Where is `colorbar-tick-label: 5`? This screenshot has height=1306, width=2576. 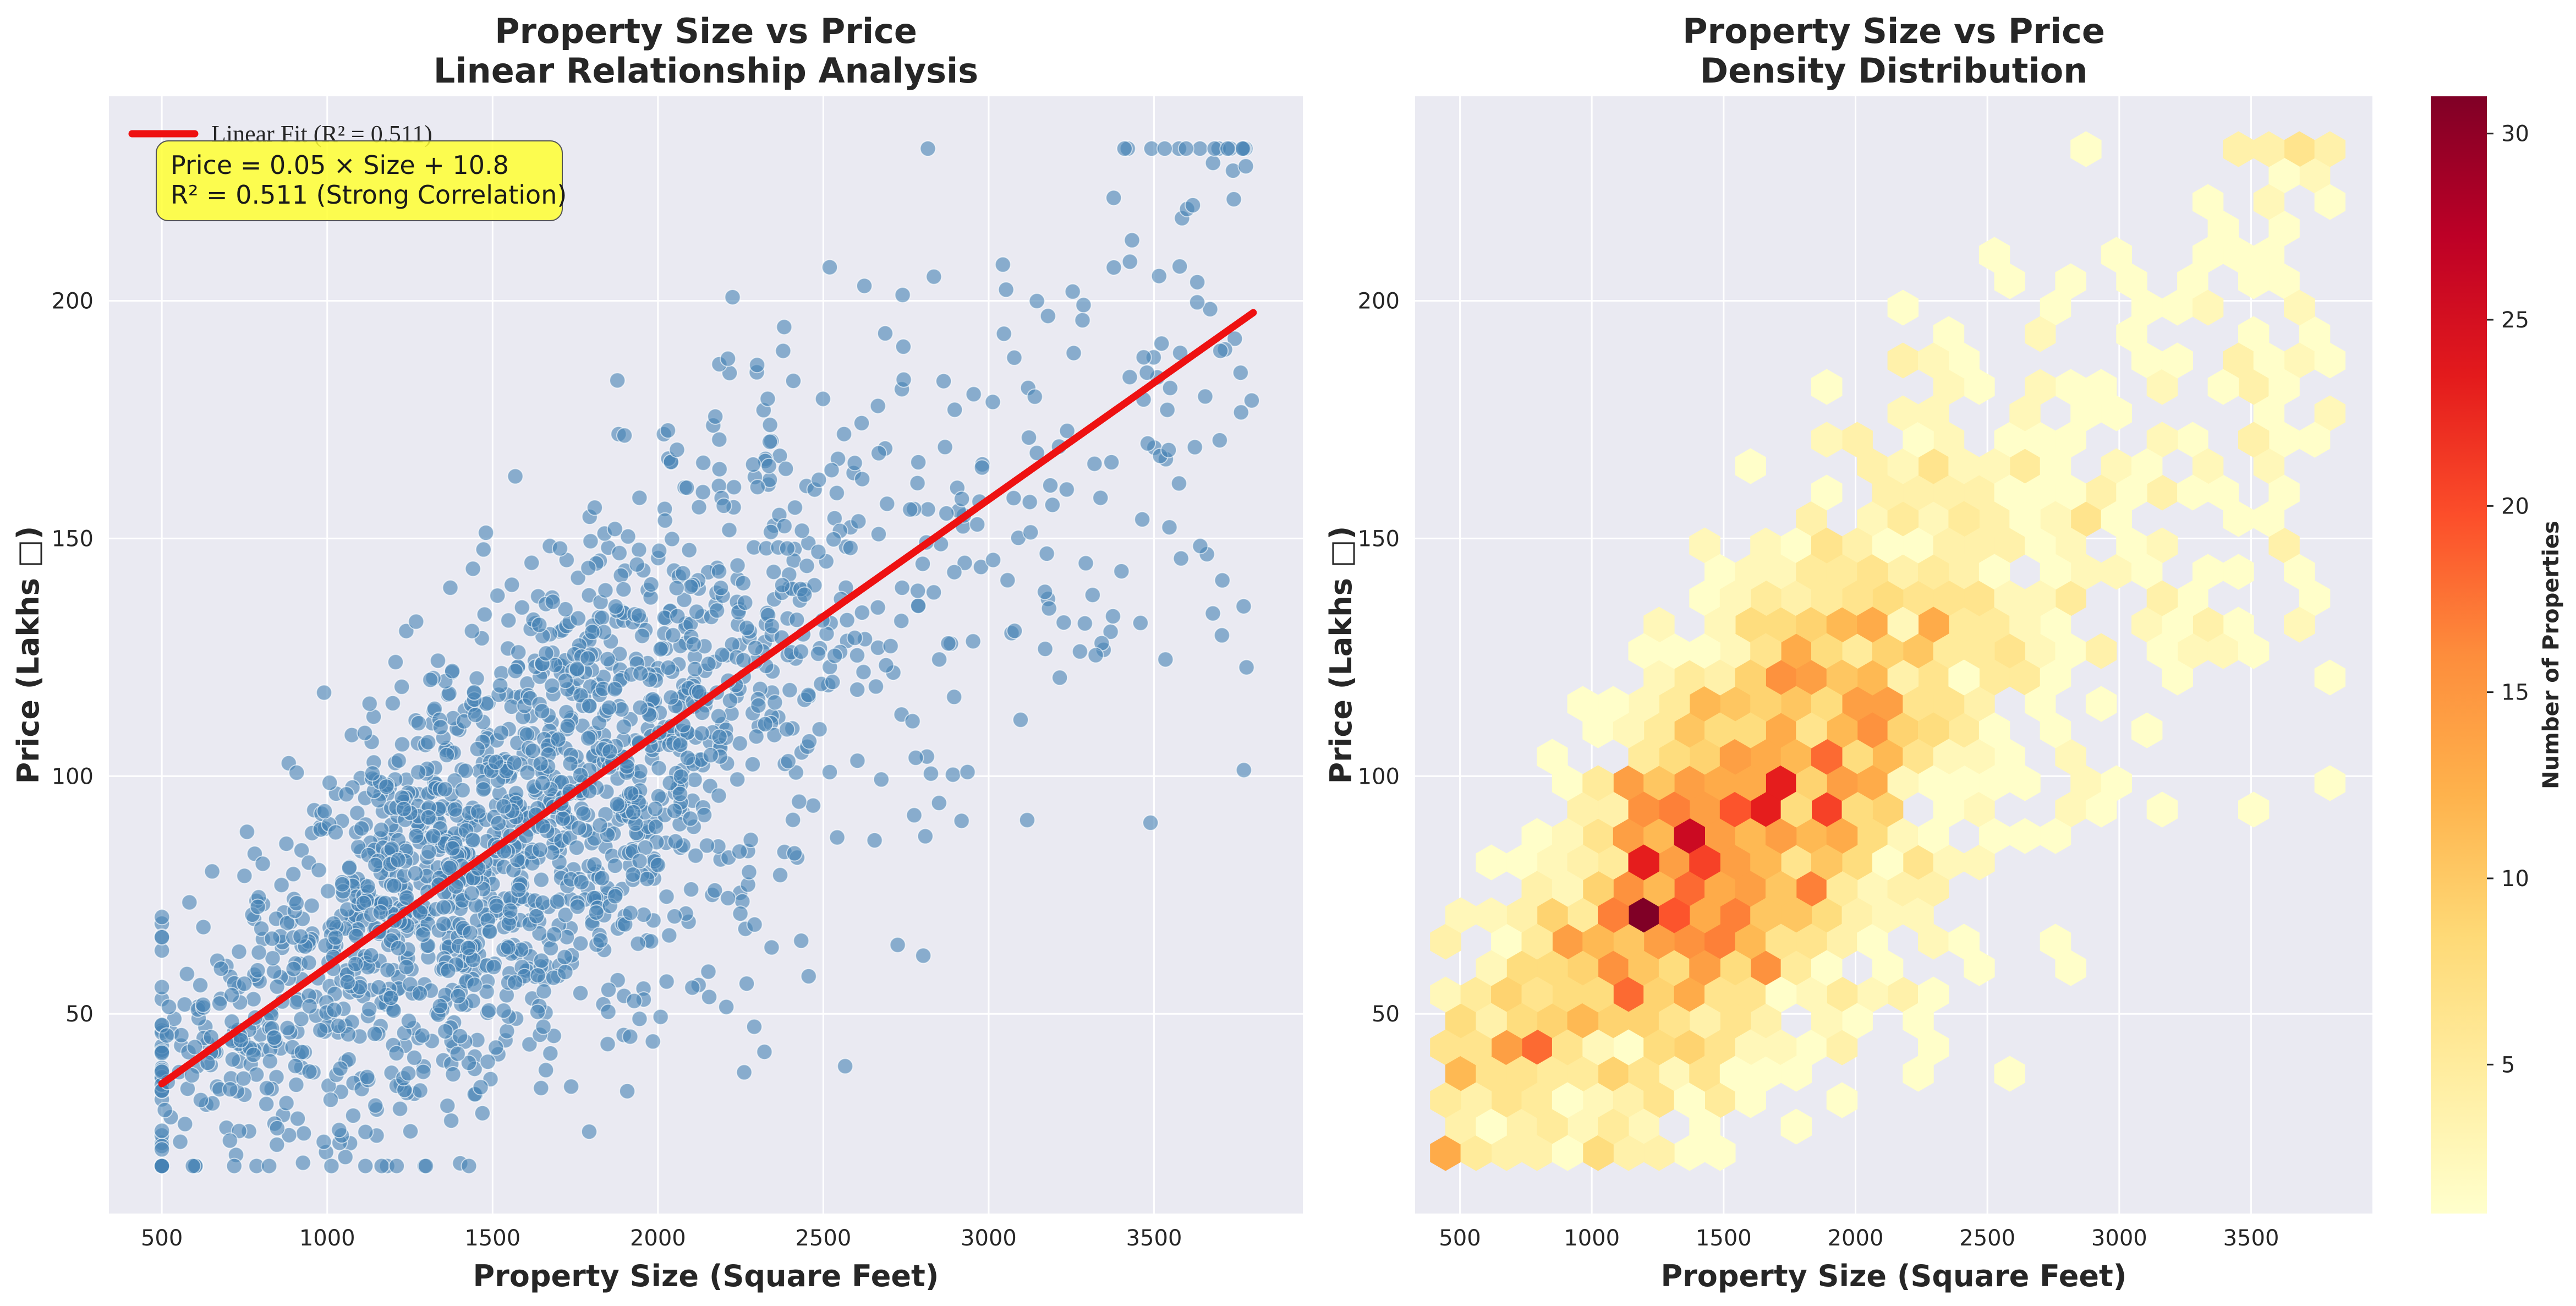
colorbar-tick-label: 5 is located at coordinates (2508, 1065).